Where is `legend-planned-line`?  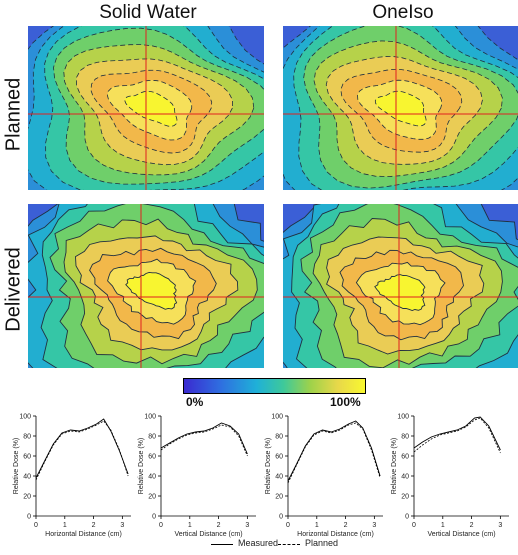 legend-planned-line is located at coordinates (289, 544).